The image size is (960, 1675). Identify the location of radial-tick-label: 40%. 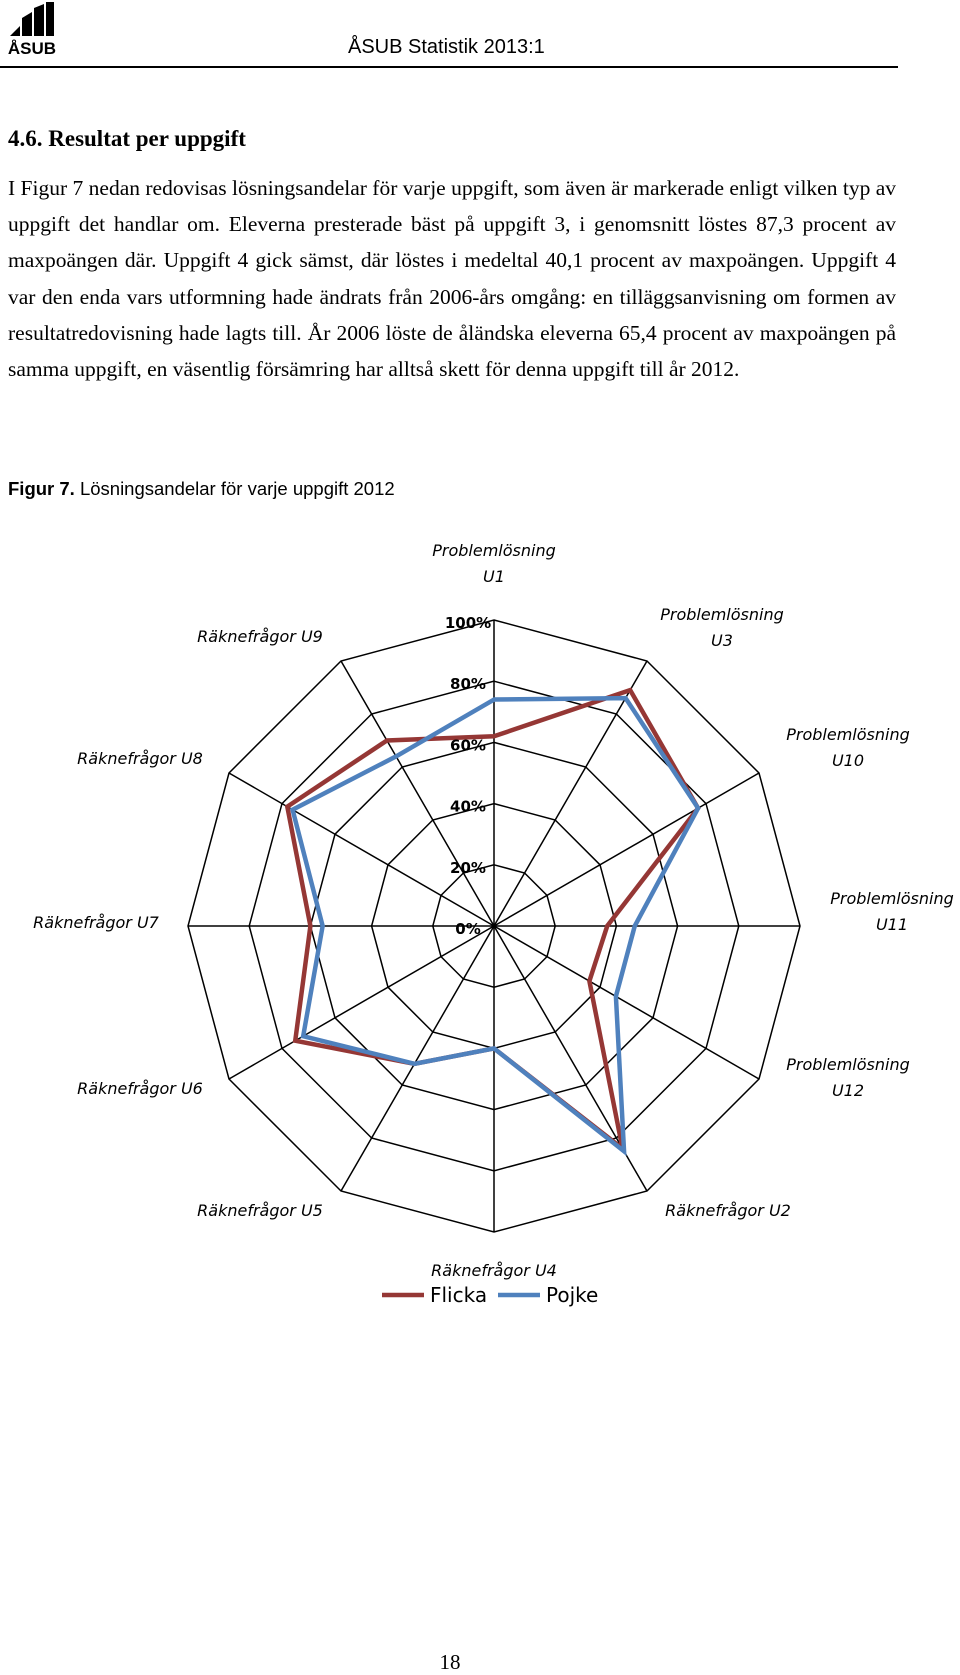
(468, 807).